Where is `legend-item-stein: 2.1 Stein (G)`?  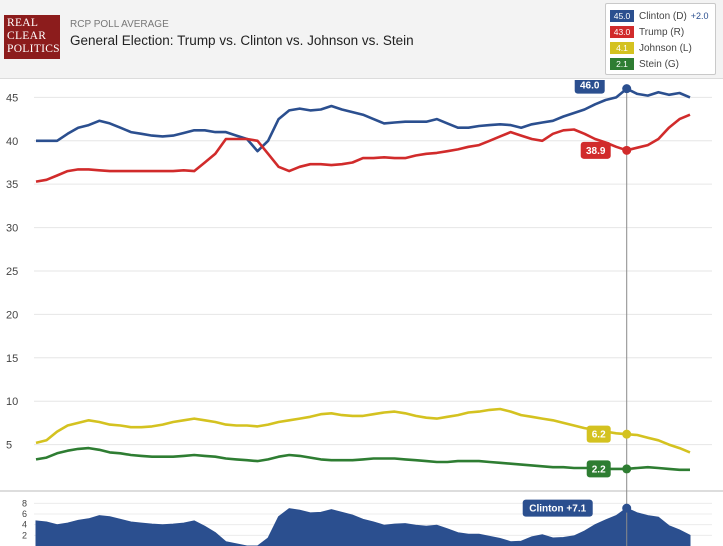 legend-item-stein: 2.1 Stein (G) is located at coordinates (644, 64).